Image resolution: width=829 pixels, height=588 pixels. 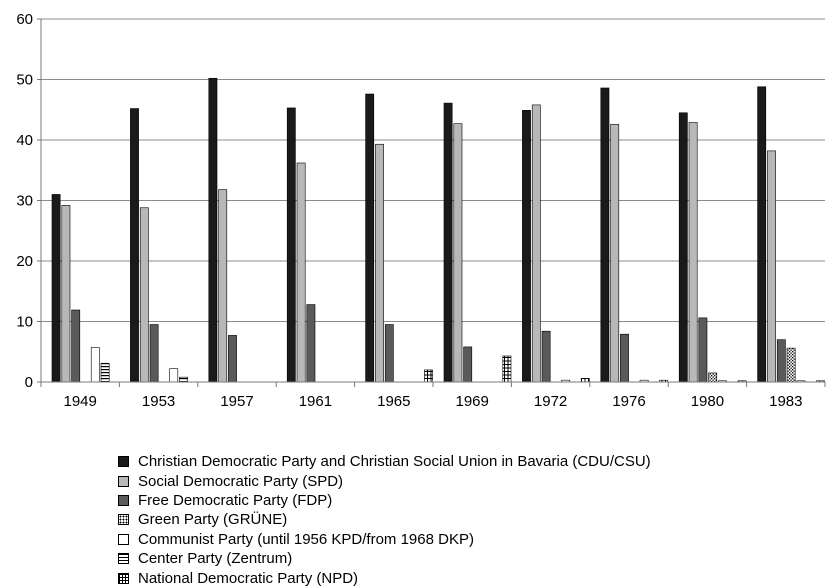 What do you see at coordinates (24, 261) in the screenshot?
I see `y-tick-label: 20` at bounding box center [24, 261].